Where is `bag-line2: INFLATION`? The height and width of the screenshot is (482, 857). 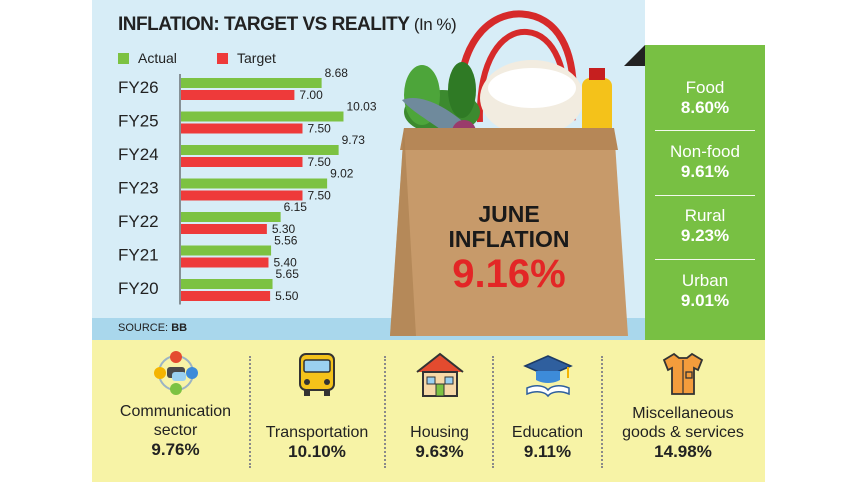 bag-line2: INFLATION is located at coordinates (509, 239).